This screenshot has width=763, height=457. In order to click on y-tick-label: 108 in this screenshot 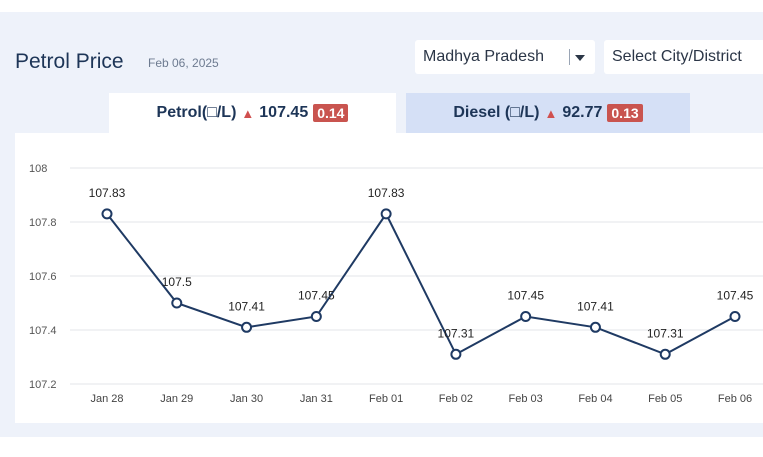, I will do `click(38, 169)`.